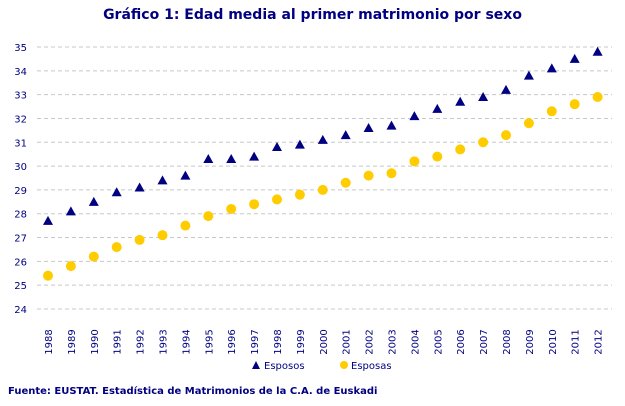 The image size is (625, 406). Describe the element at coordinates (232, 341) in the screenshot. I see `x-tick-label: 1996` at that location.